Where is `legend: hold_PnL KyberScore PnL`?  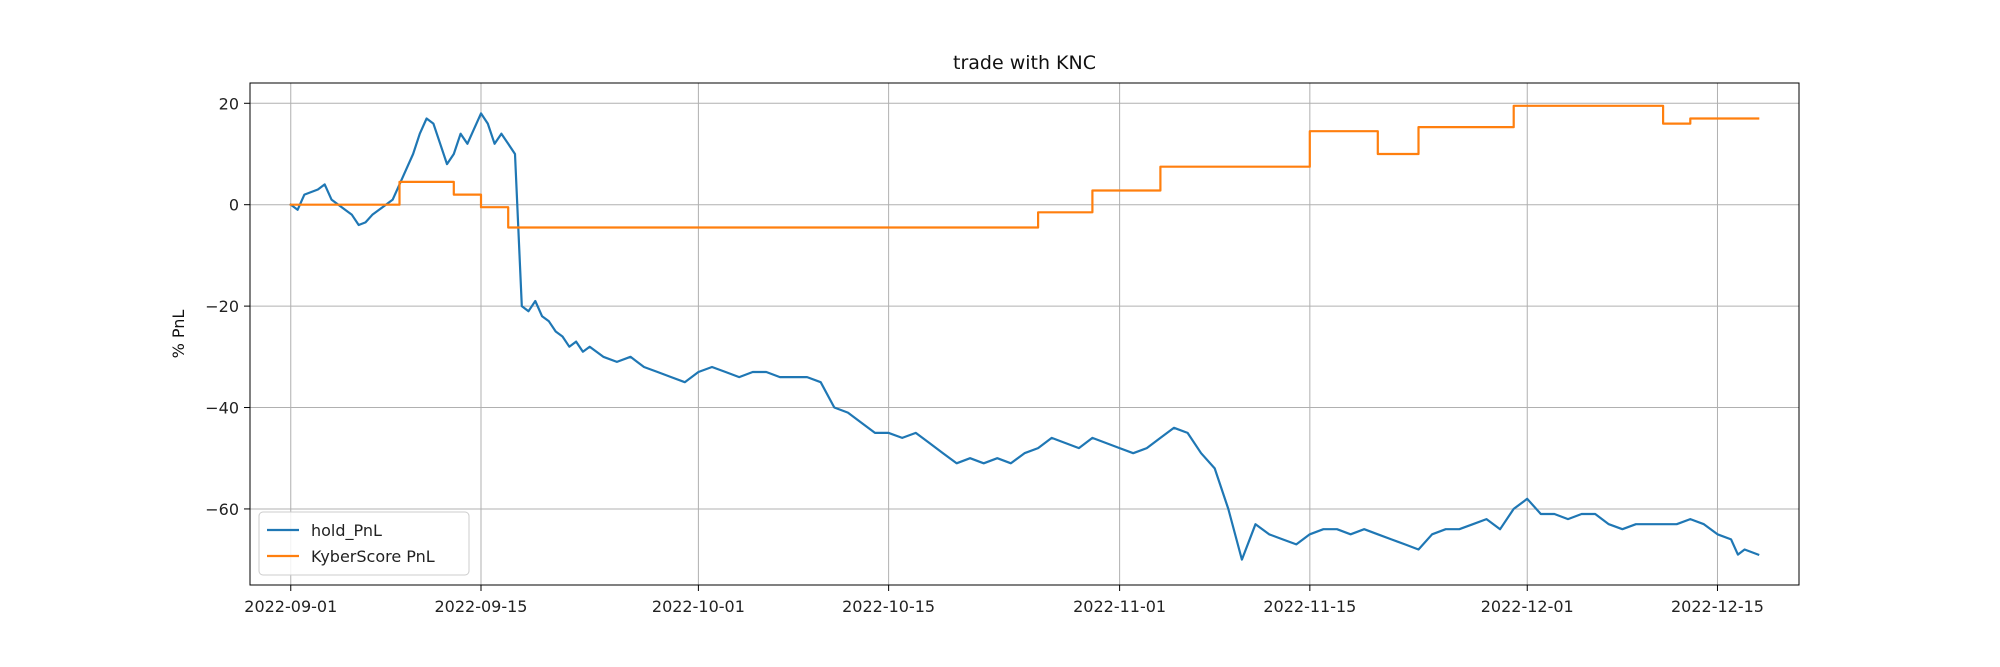 legend: hold_PnL KyberScore PnL is located at coordinates (364, 543).